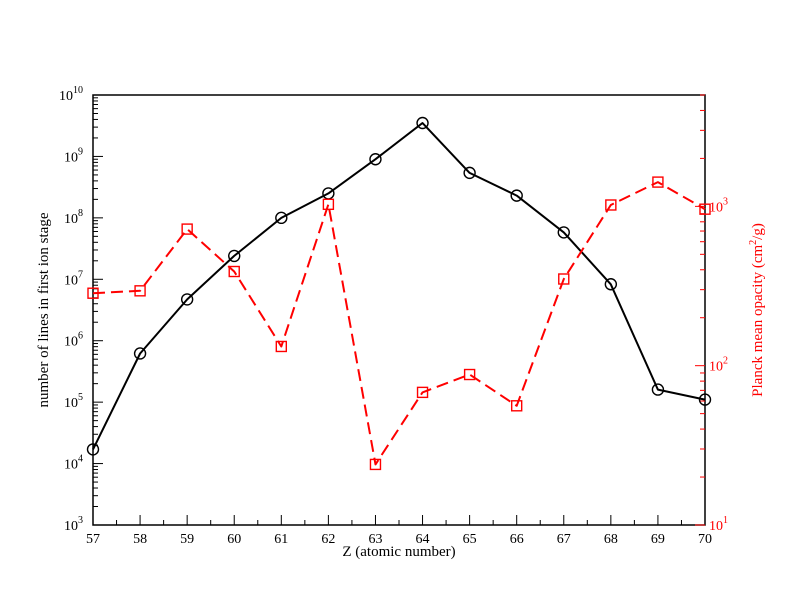 This screenshot has width=792, height=612. What do you see at coordinates (73, 463) in the screenshot?
I see `left-tick-label: 10⁴` at bounding box center [73, 463].